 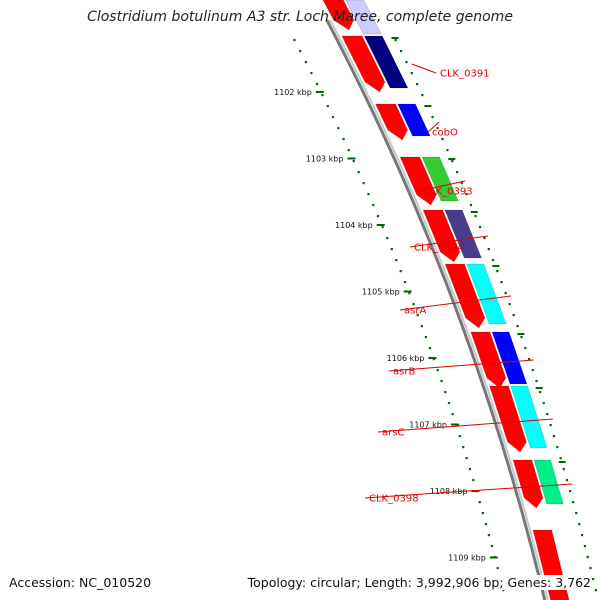 I want to click on kbp-tick-label: 1102 kbp, so click(x=293, y=92).